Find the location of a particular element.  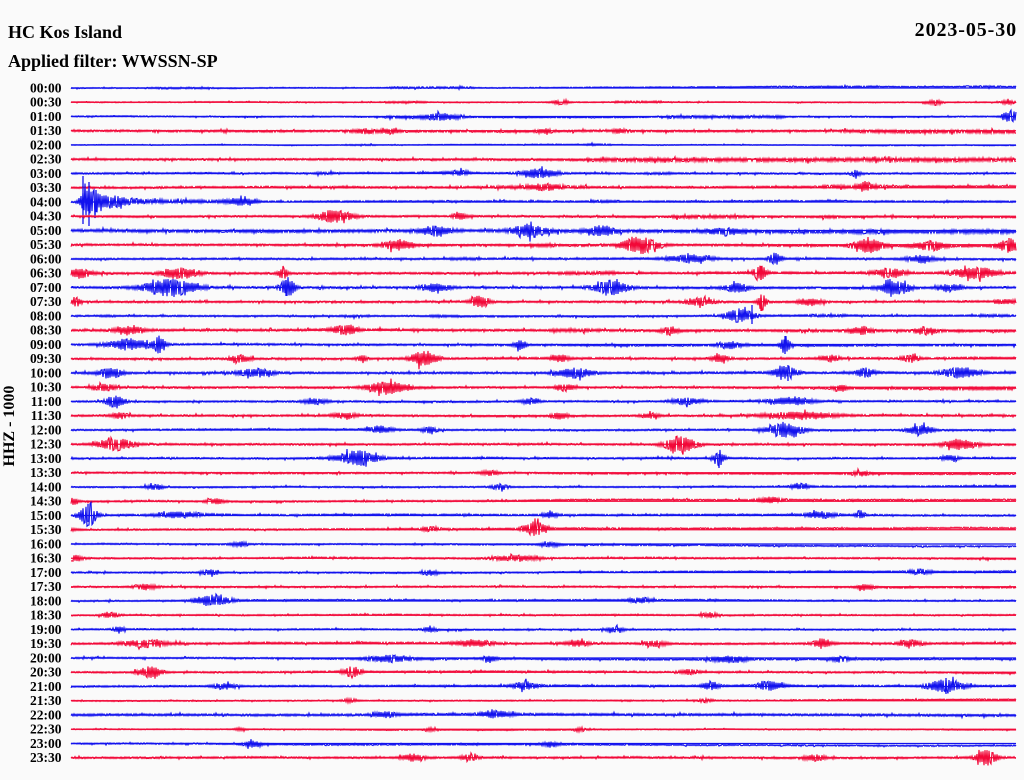

svg-text: 00:30 is located at coordinates (46, 102).